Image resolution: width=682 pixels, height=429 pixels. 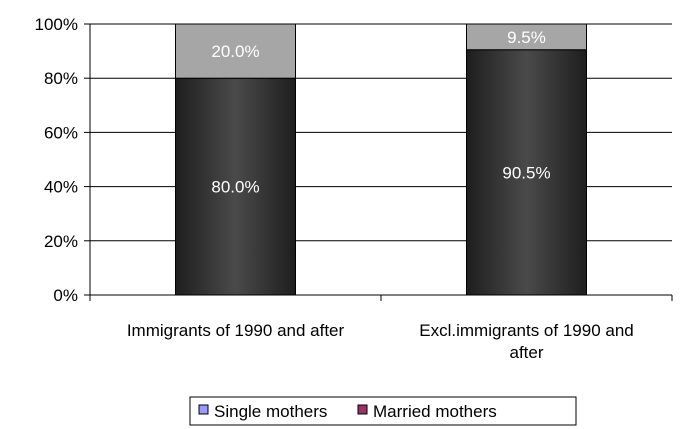 What do you see at coordinates (61, 187) in the screenshot?
I see `y-tick-label: 40%` at bounding box center [61, 187].